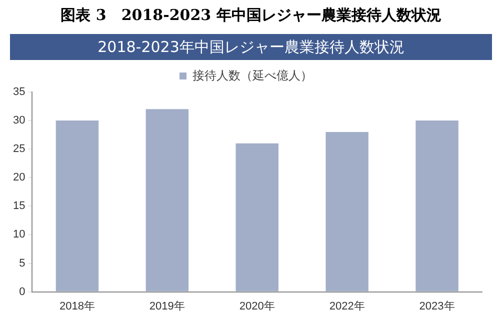 This screenshot has width=502, height=320. I want to click on legend-label: 接待人数（延べ億人）, so click(252, 75).